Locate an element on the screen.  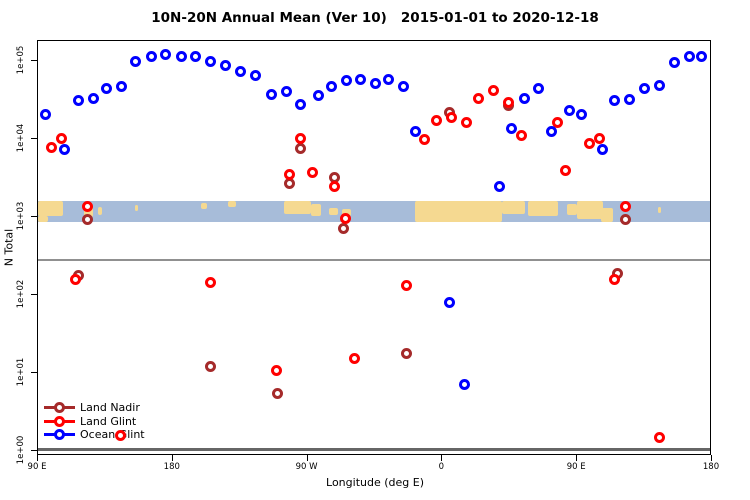
y-axis-tick-label: 1e+01 is located at coordinates (21, 372).